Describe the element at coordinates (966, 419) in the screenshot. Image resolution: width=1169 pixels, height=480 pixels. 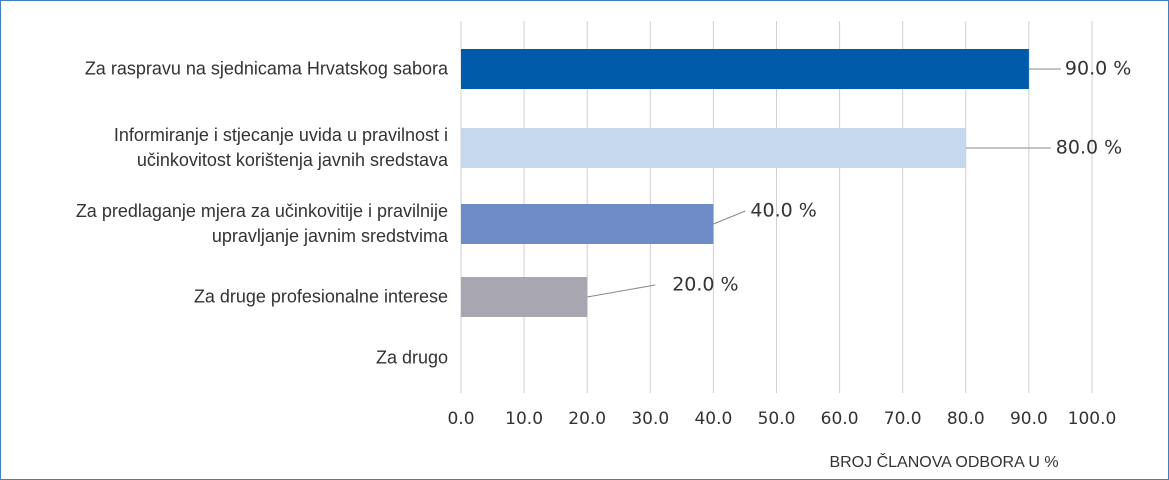
I see `x-tick-label: 80.0` at that location.